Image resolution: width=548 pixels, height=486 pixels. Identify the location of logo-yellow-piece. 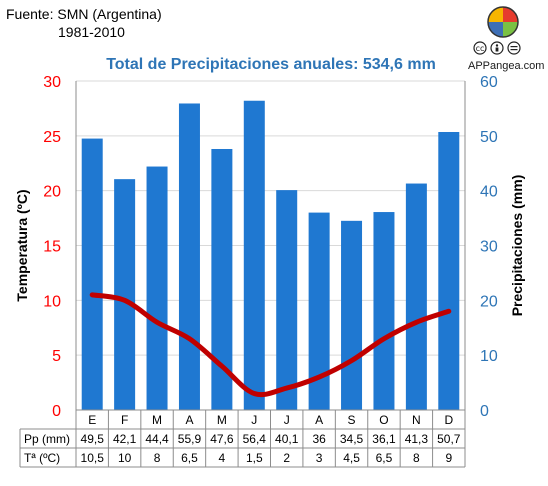
(495, 14).